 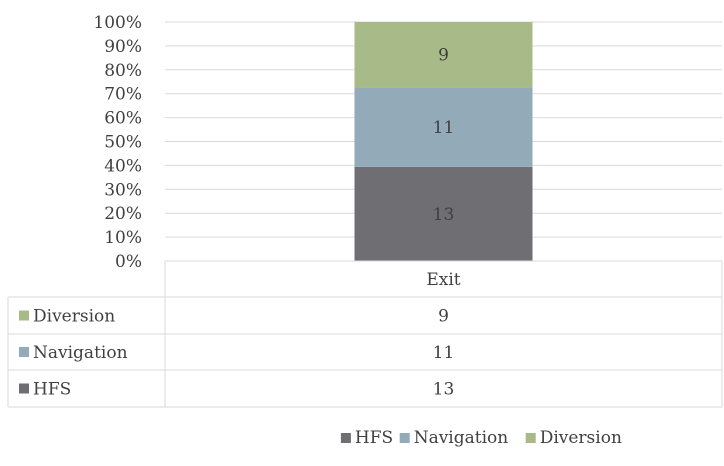 I want to click on y-tick-label: 40%, so click(x=123, y=166).